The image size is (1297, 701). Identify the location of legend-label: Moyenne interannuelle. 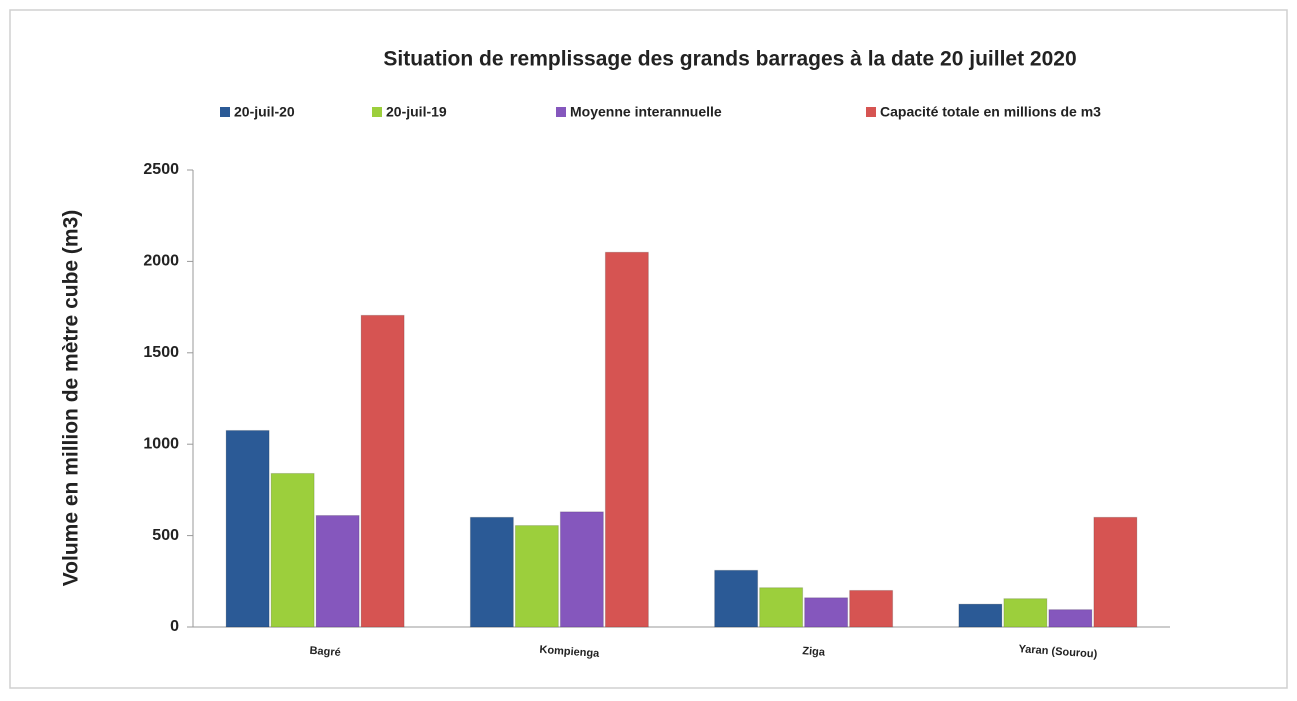
(646, 112).